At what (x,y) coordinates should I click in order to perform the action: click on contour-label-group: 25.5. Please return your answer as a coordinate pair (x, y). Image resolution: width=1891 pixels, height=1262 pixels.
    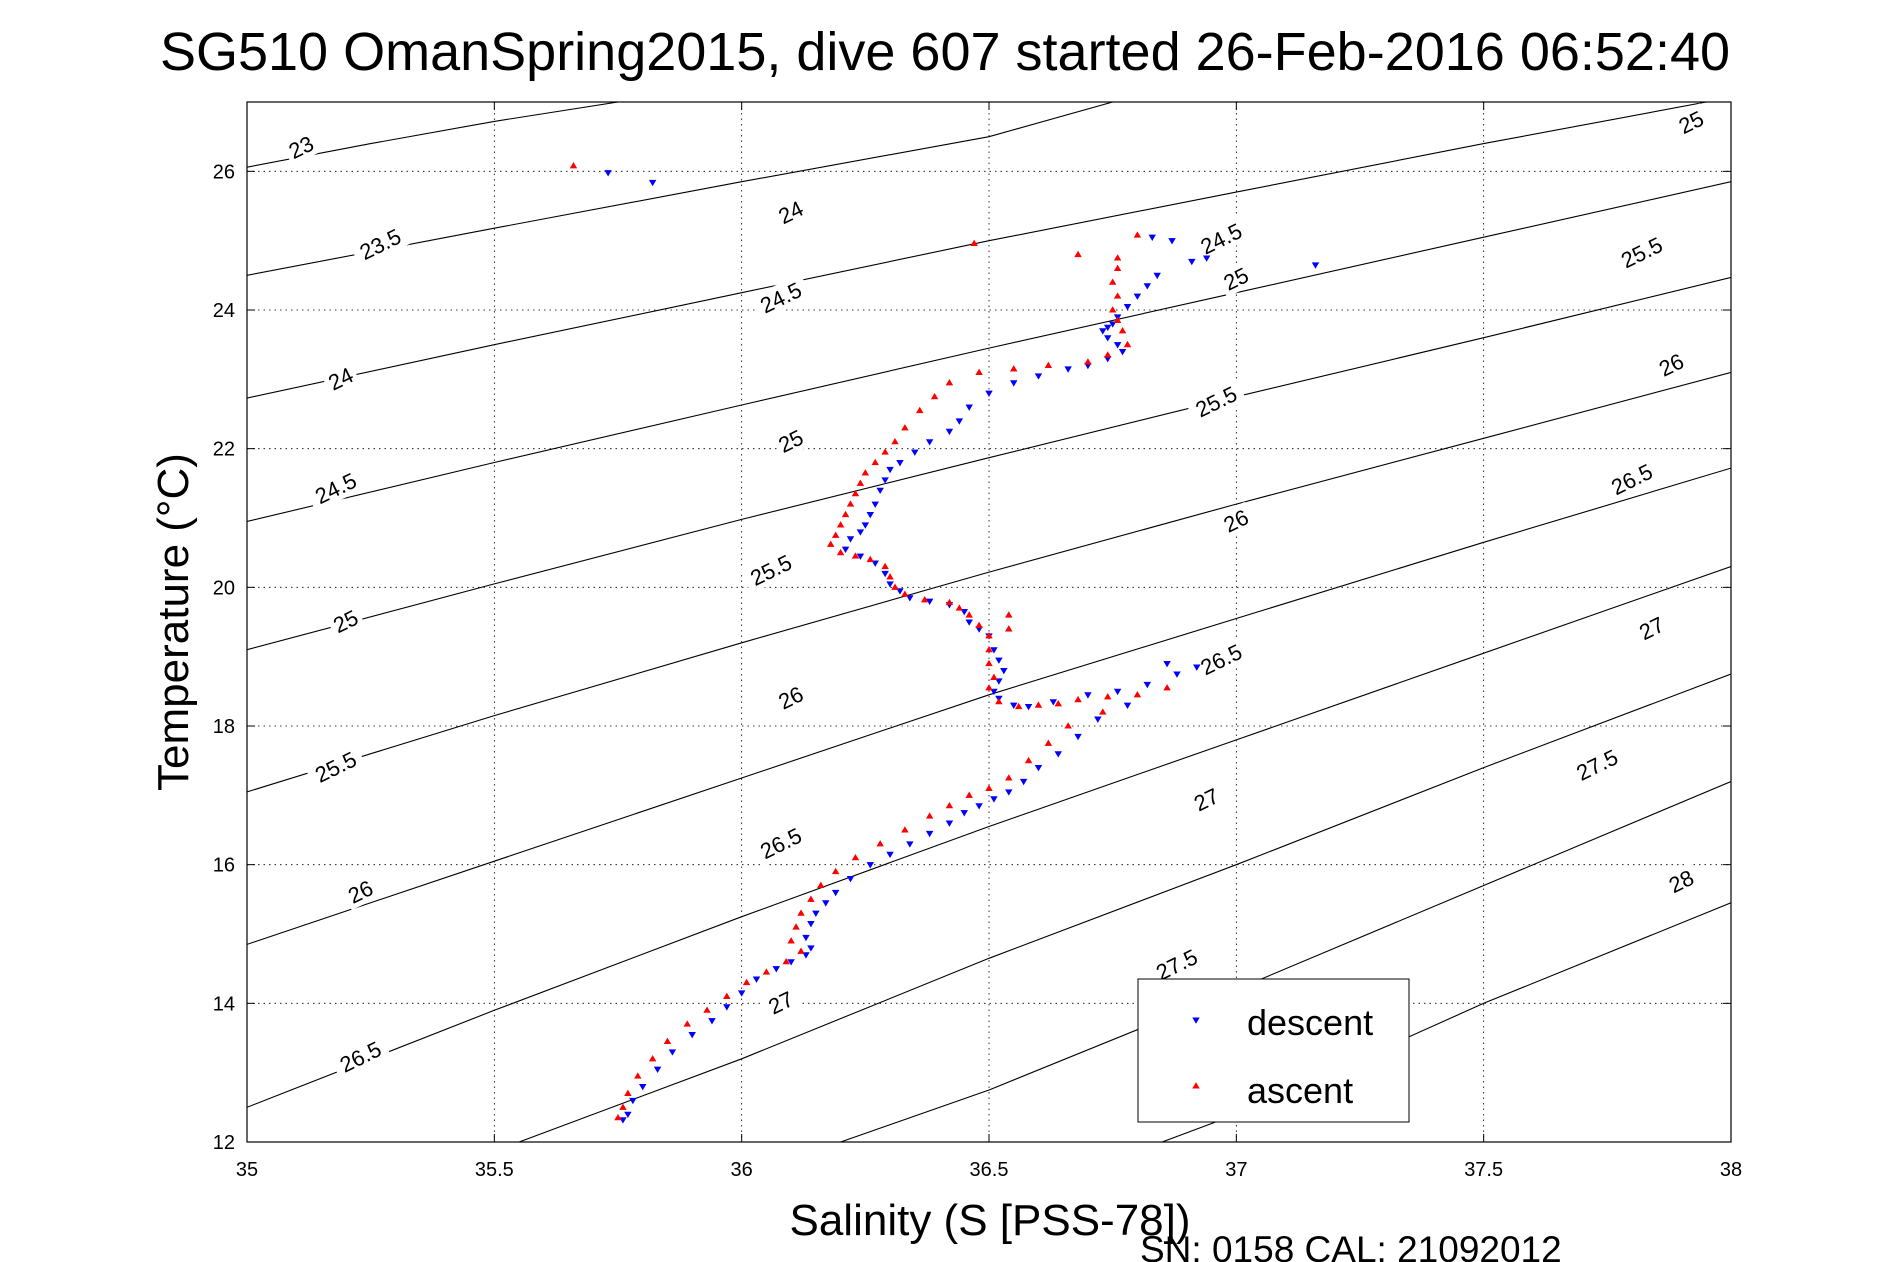
    Looking at the image, I should click on (1641, 252).